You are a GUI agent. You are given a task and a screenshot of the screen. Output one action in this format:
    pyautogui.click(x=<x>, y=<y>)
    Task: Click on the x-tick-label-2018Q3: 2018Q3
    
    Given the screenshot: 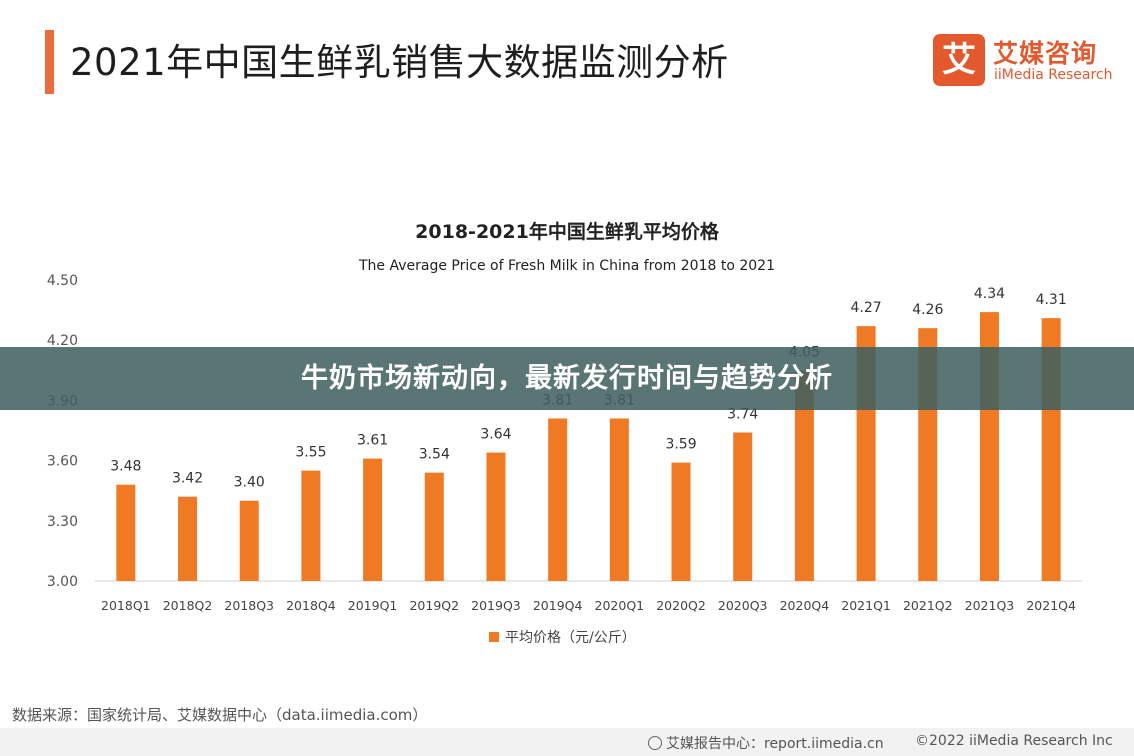 What is the action you would take?
    pyautogui.click(x=249, y=605)
    